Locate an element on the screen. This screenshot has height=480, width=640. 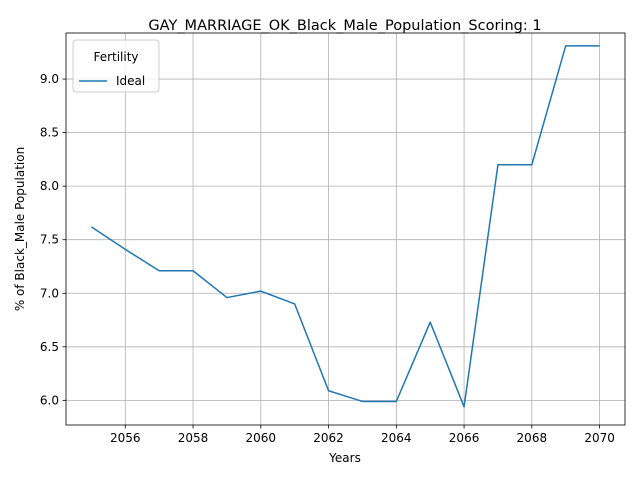
legend-title: Fertility is located at coordinates (115, 57).